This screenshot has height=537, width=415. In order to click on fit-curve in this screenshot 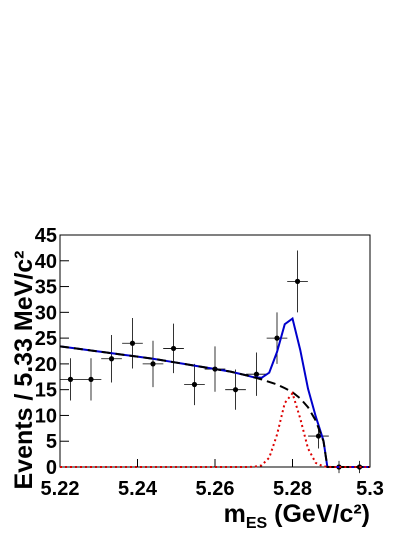, I will do `click(215, 429)`.